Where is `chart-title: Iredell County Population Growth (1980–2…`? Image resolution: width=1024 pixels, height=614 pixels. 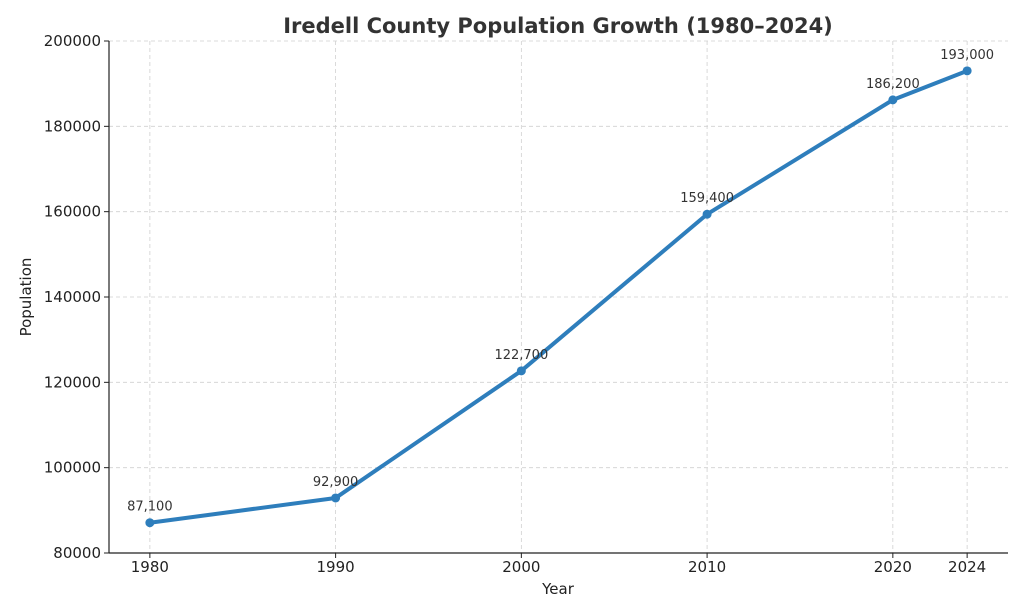
chart-title: Iredell County Population Growth (1980–2… is located at coordinates (558, 26).